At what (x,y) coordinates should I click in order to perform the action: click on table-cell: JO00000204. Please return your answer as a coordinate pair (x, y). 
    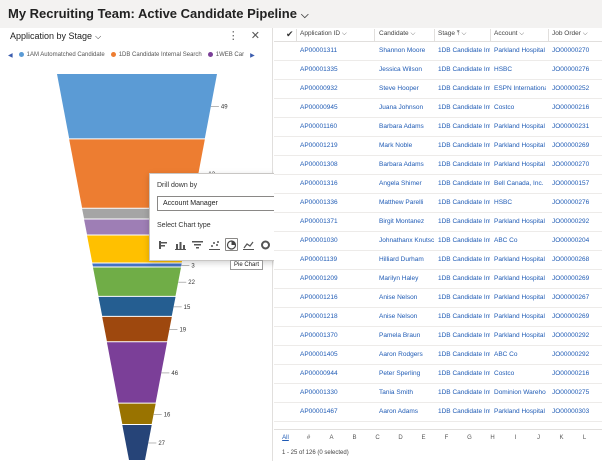
    Looking at the image, I should click on (571, 240).